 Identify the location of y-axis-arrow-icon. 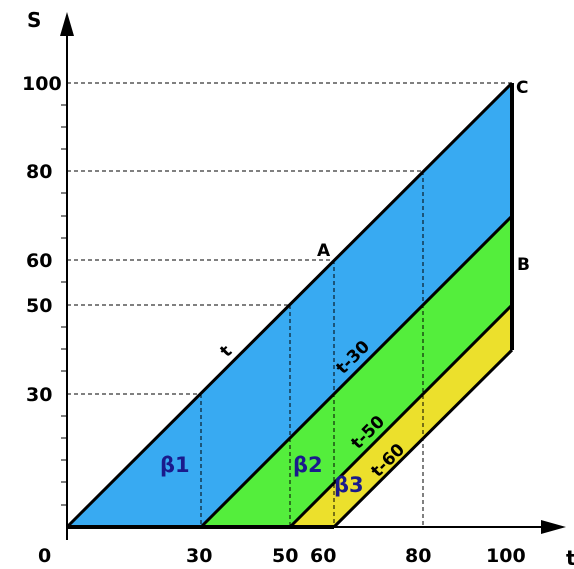
(67, 24).